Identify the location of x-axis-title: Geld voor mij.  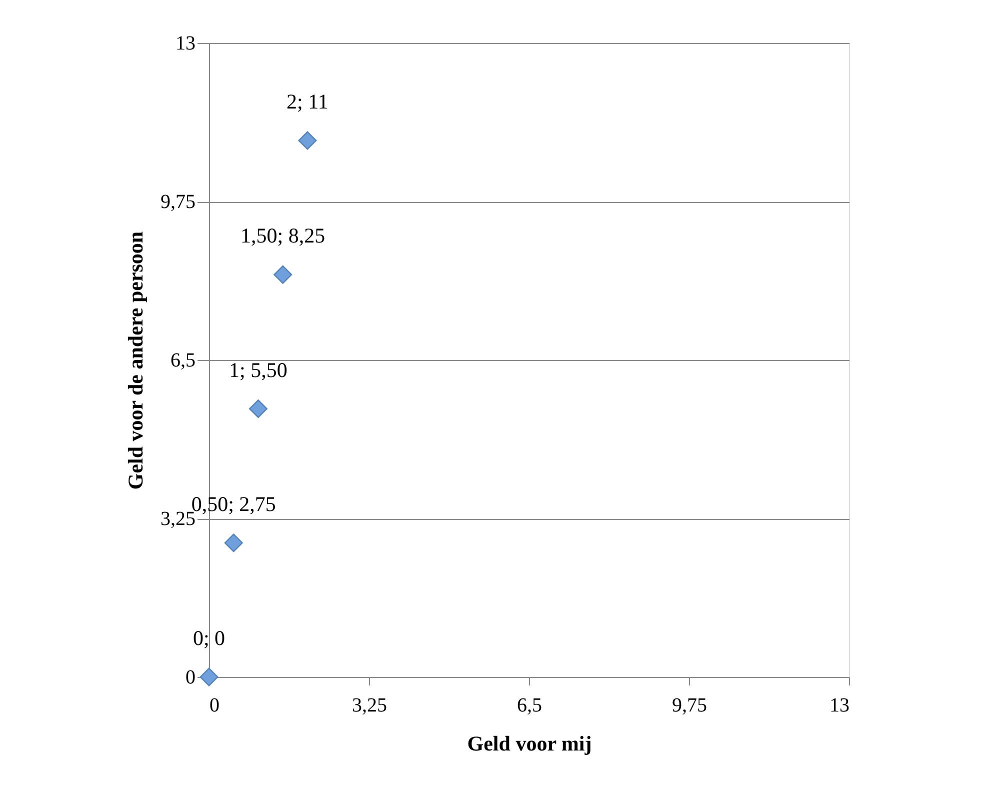
(529, 744).